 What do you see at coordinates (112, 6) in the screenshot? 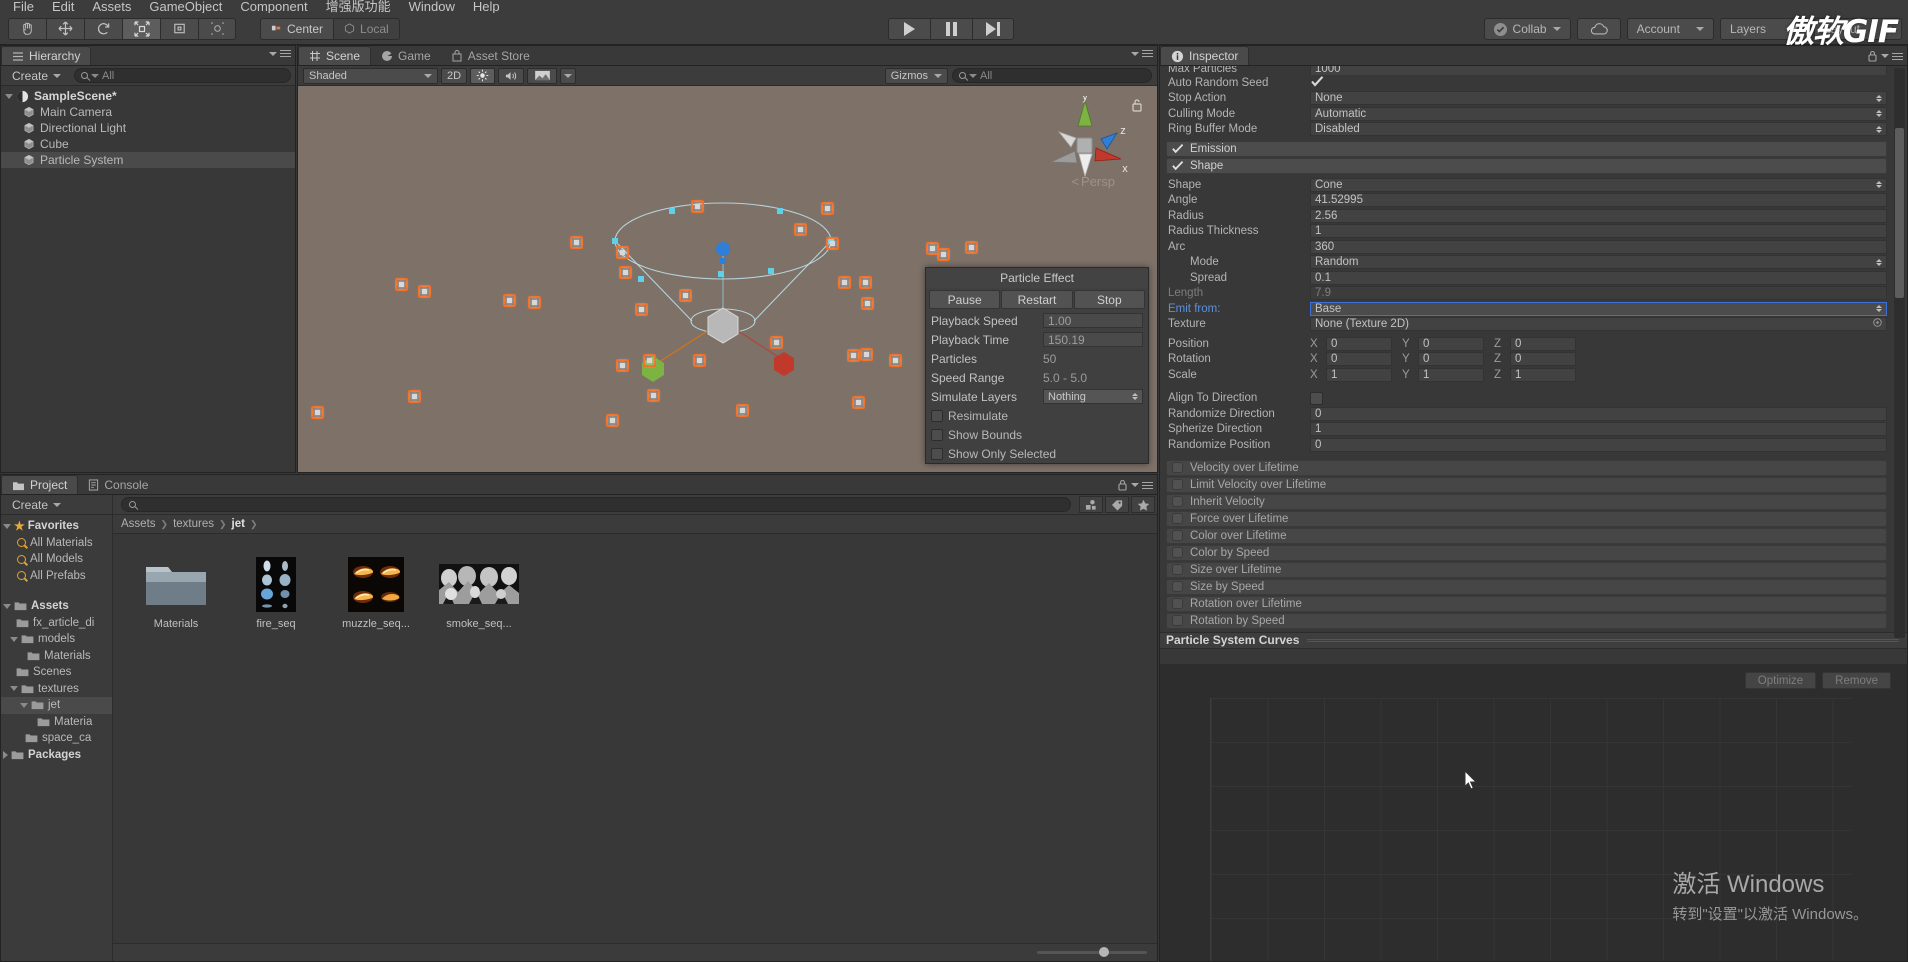
I see `menu-item-assets: Assets` at bounding box center [112, 6].